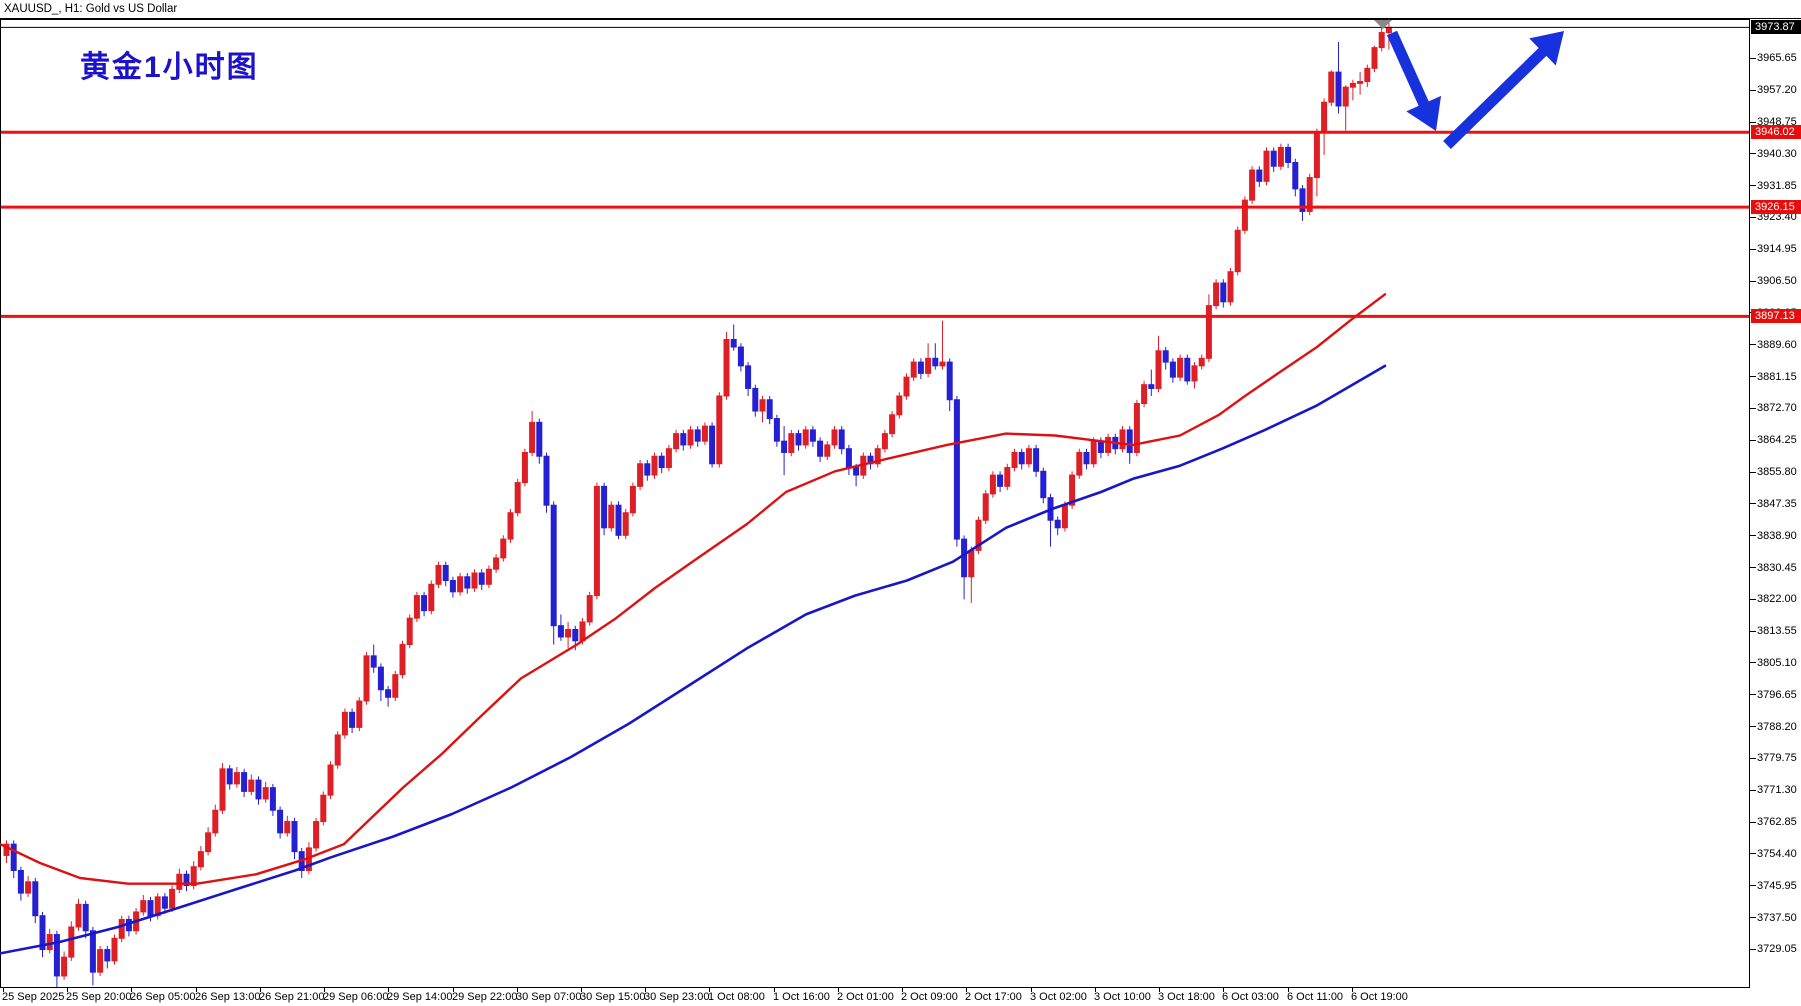 This screenshot has height=1006, width=1801. I want to click on x-axis-label: 6 Oct 03:00, so click(1250, 997).